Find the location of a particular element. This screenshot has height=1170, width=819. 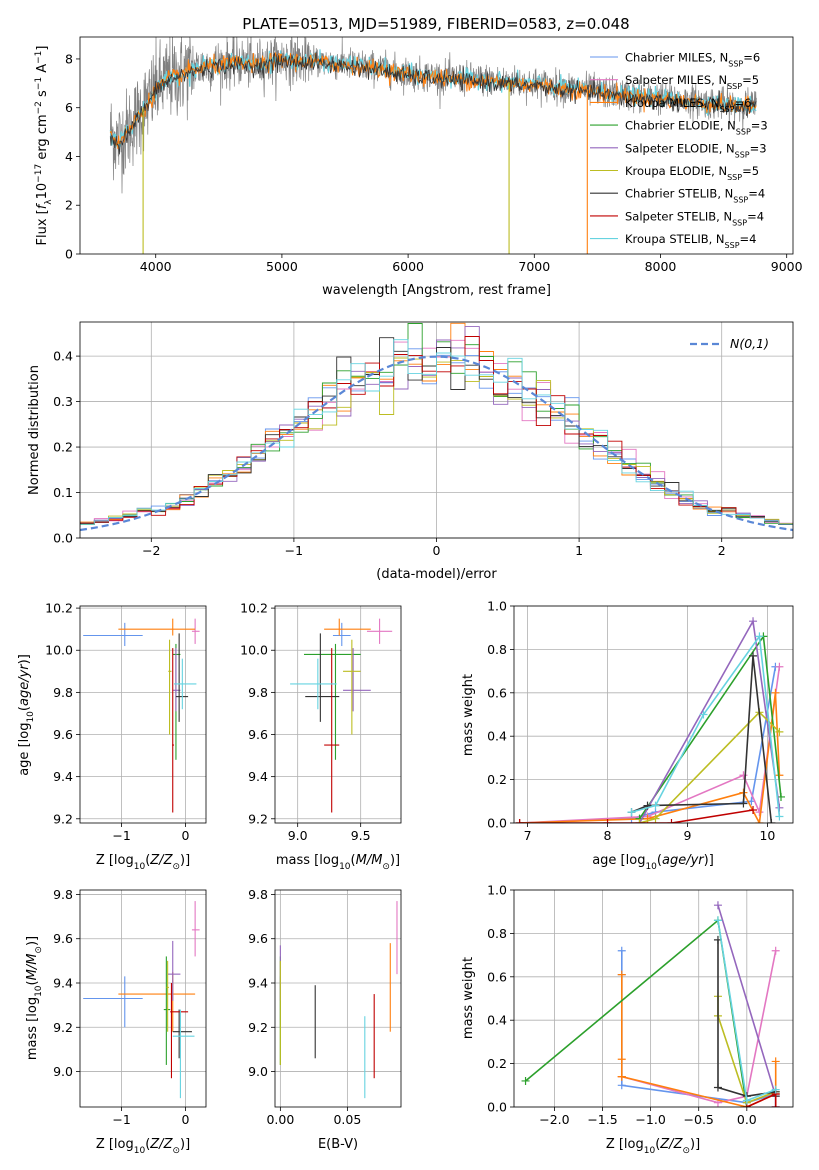

mass-vs-ebv-panel: 0.00 0.05 9.0 9.2 9.4 9.6 9.8 E(B-V) is located at coordinates (325, 1019).